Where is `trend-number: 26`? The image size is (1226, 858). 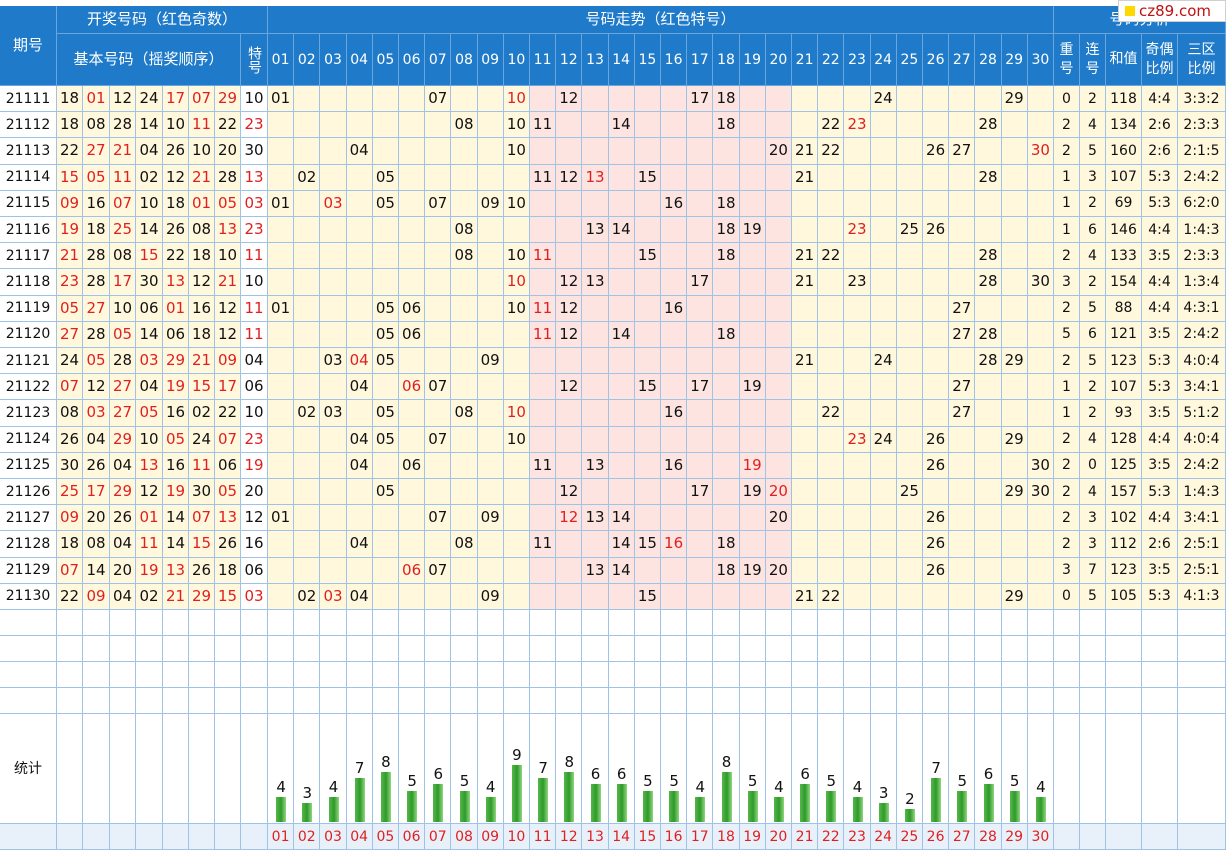
trend-number: 26 is located at coordinates (936, 518).